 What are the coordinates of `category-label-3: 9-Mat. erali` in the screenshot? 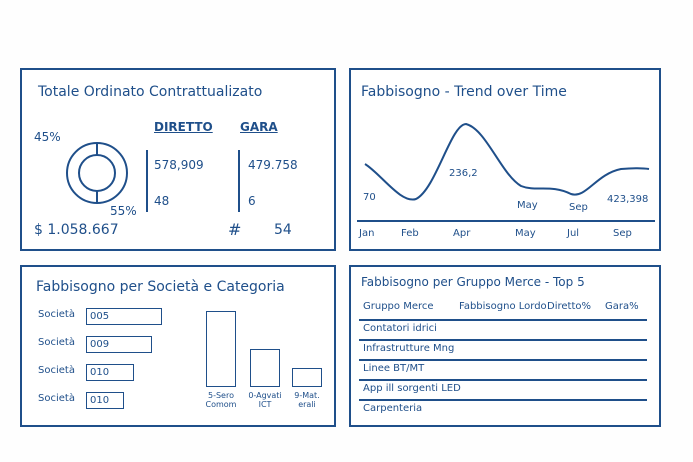 It's located at (307, 400).